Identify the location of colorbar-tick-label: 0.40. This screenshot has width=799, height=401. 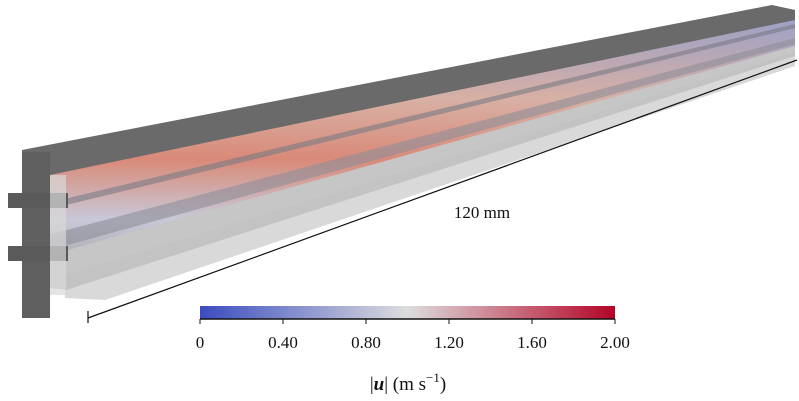
(283, 342).